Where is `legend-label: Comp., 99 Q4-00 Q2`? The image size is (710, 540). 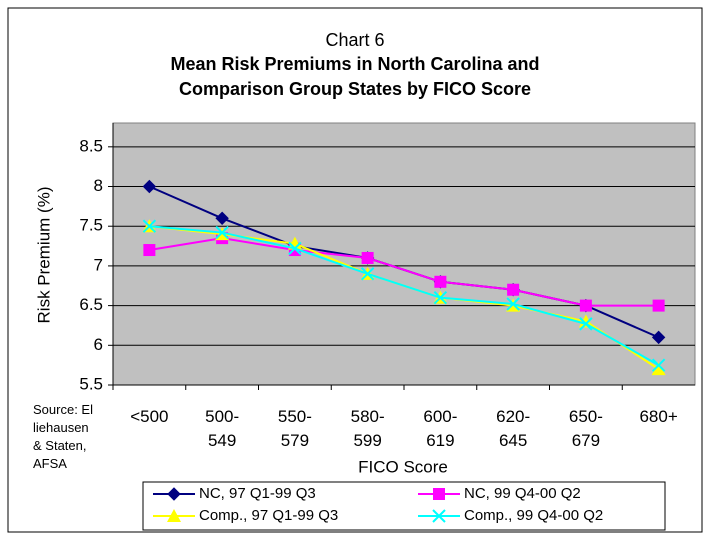 legend-label: Comp., 99 Q4-00 Q2 is located at coordinates (533, 515).